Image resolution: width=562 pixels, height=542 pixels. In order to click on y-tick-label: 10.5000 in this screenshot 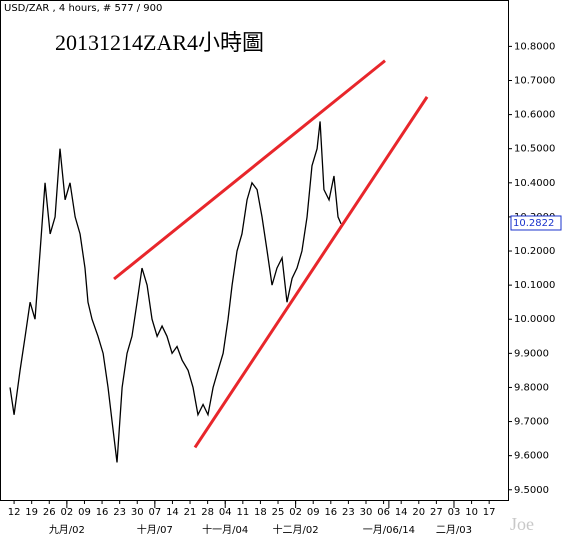, I will do `click(534, 149)`.